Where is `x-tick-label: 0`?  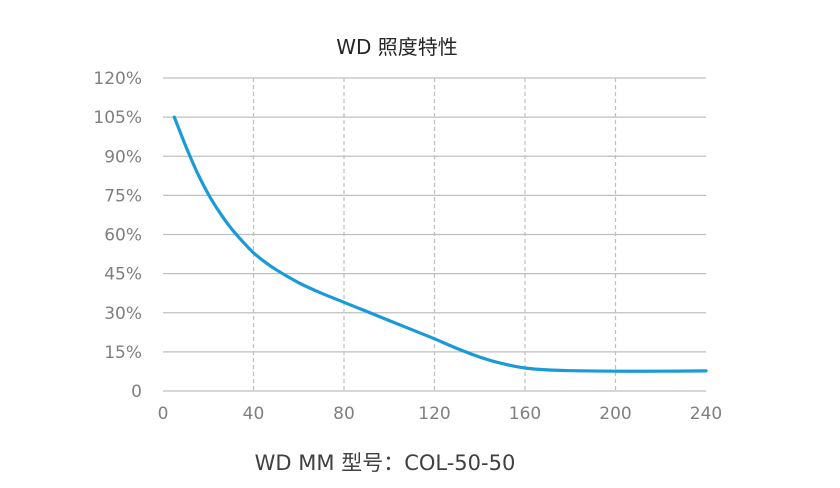 x-tick-label: 0 is located at coordinates (163, 414).